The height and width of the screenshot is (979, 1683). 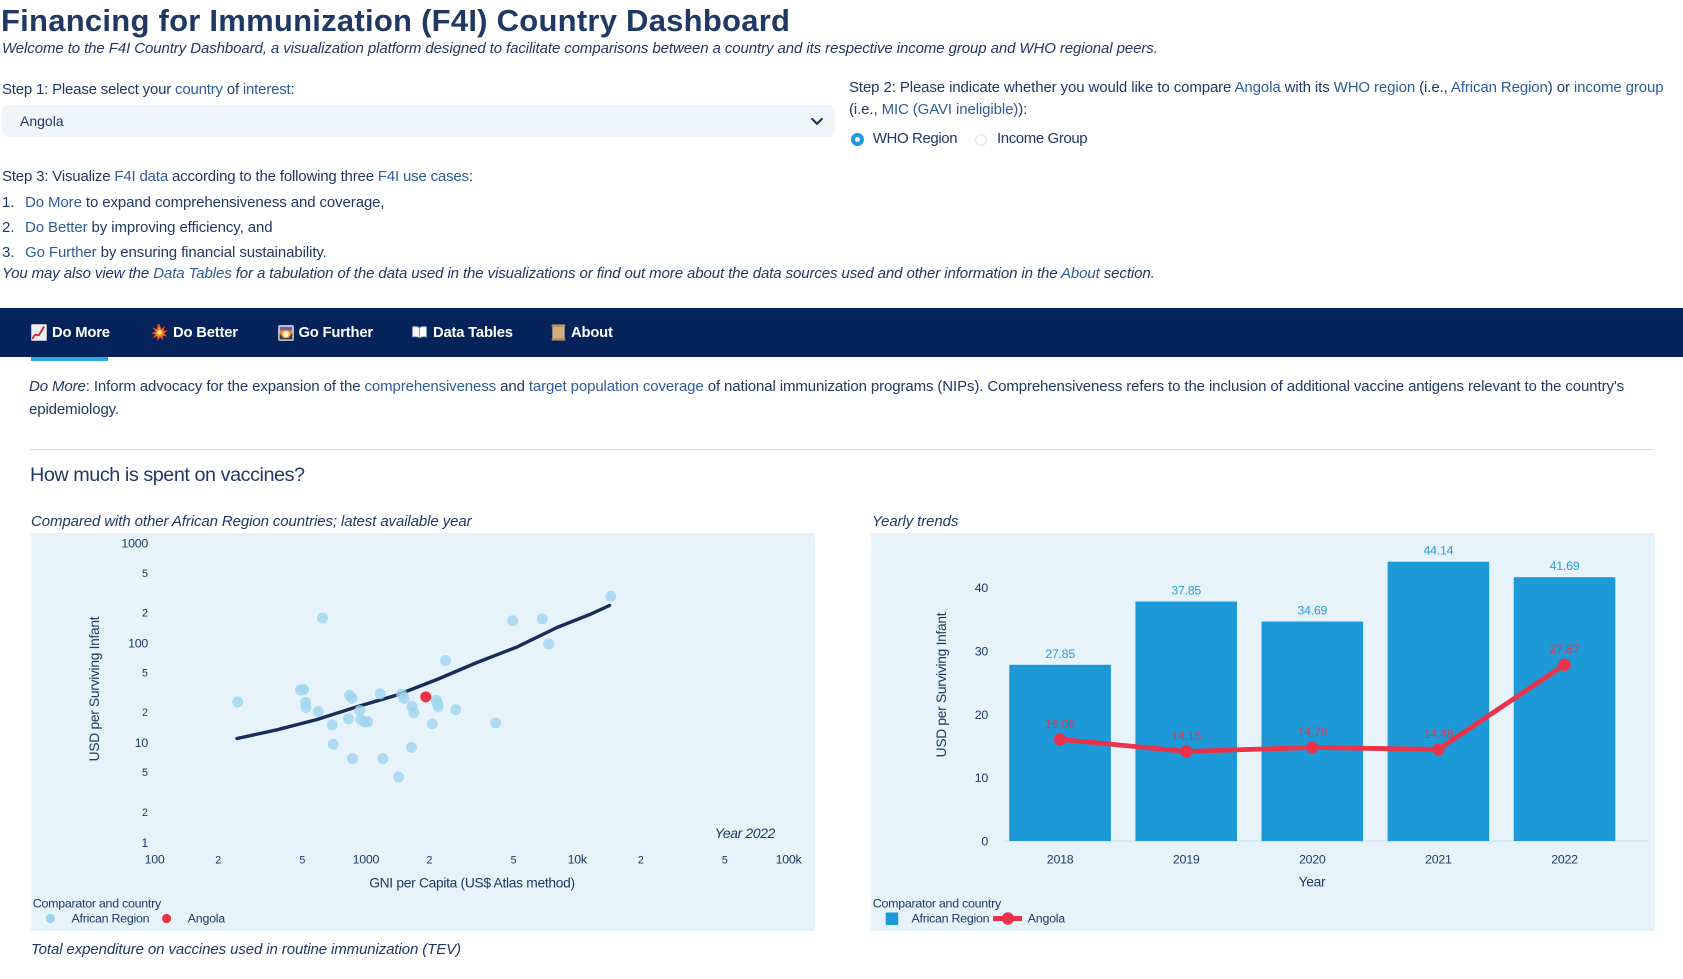 I want to click on svg-text: 30, so click(x=982, y=652).